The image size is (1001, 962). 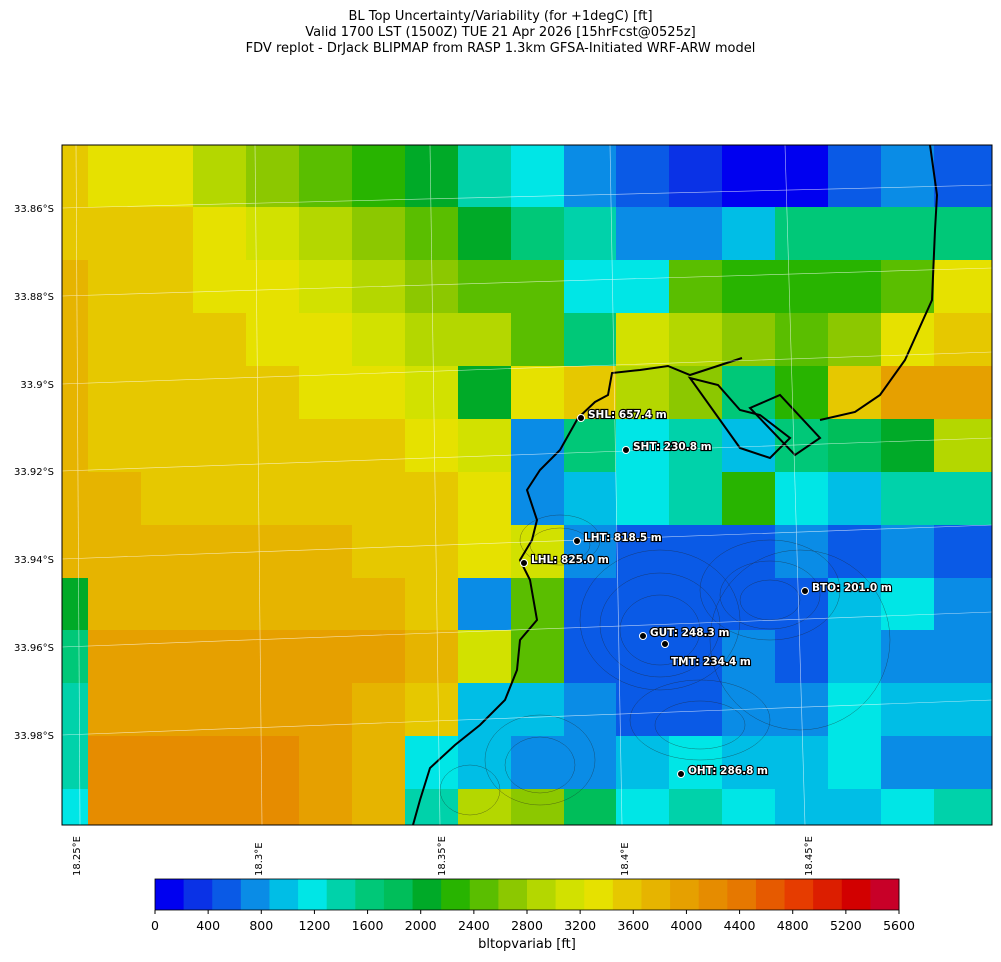 I want to click on station-lhl: LHL: 825.0 m, so click(x=565, y=560).